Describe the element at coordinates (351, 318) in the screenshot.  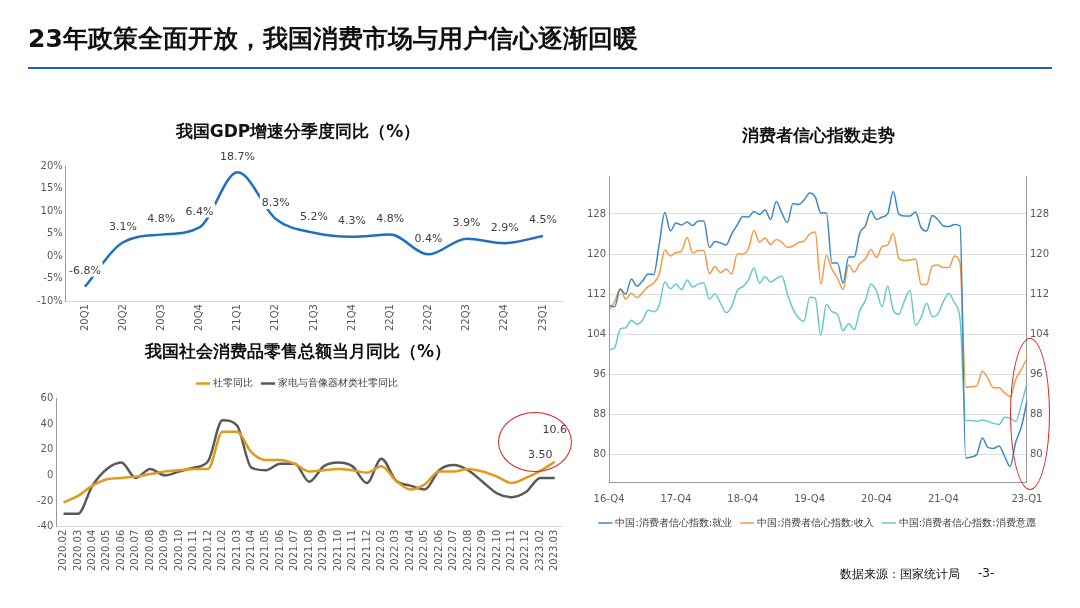
I see `x-tick-label: 21Q4` at that location.